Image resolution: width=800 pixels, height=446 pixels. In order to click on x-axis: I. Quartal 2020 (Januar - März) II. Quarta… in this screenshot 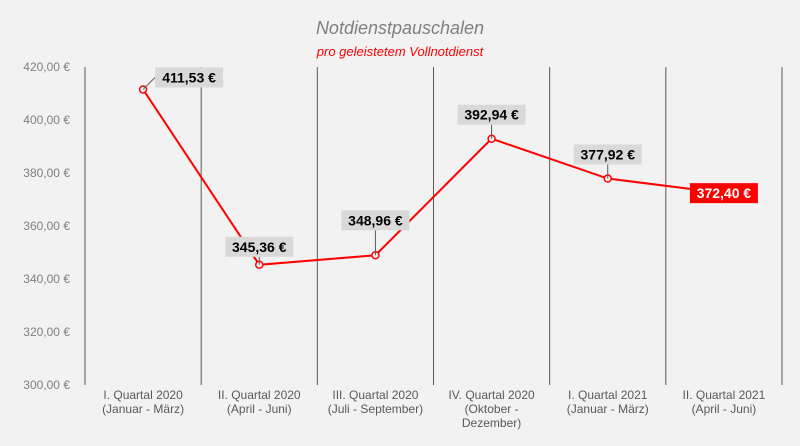, I will do `click(434, 409)`.